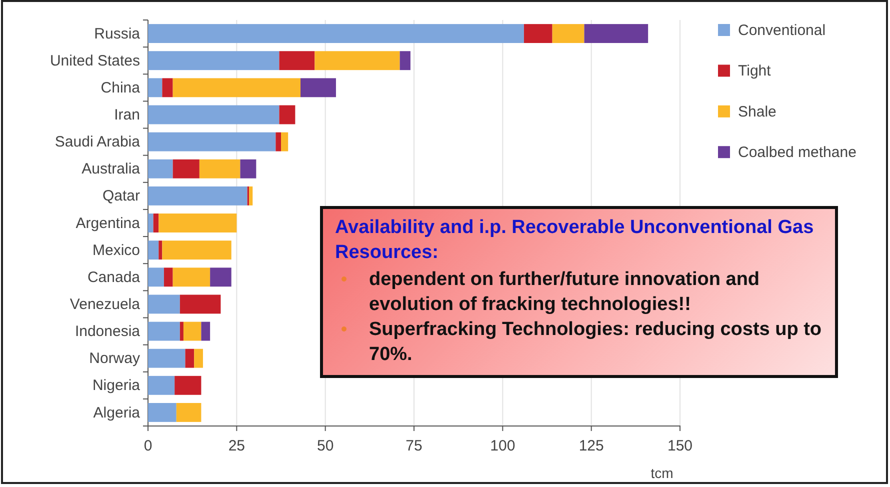 This screenshot has width=890, height=487. I want to click on y-tick-label: Saudi Arabia, so click(97, 142).